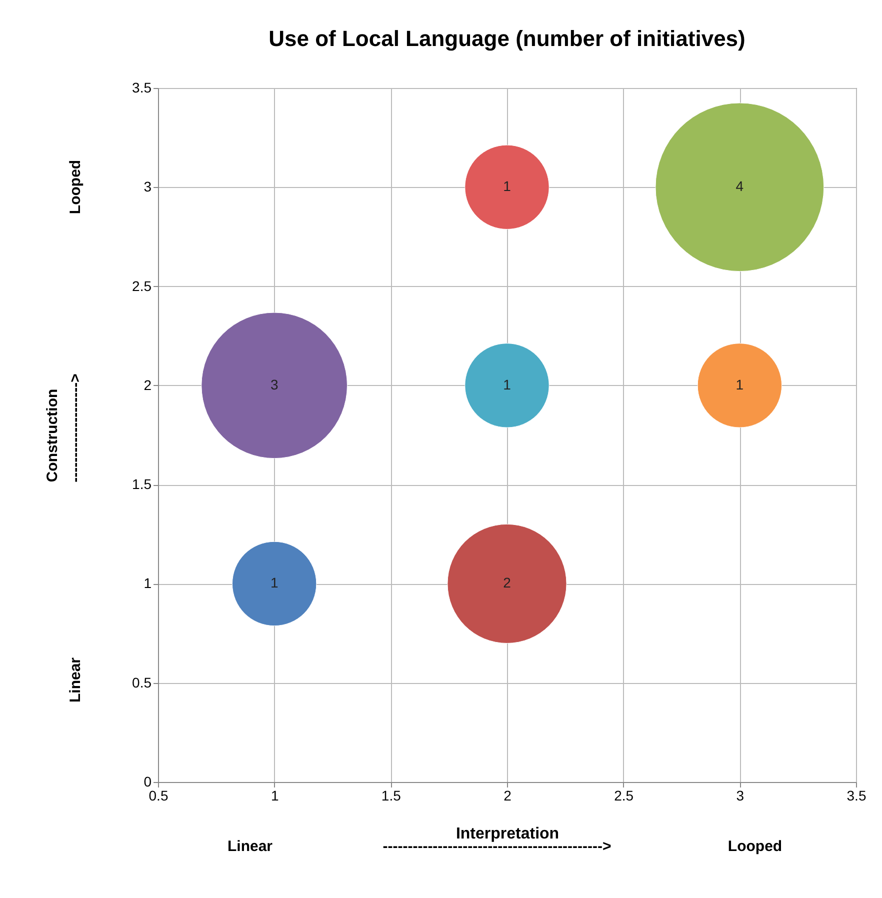 This screenshot has height=898, width=882. Describe the element at coordinates (148, 384) in the screenshot. I see `y-tick-label: 2` at that location.